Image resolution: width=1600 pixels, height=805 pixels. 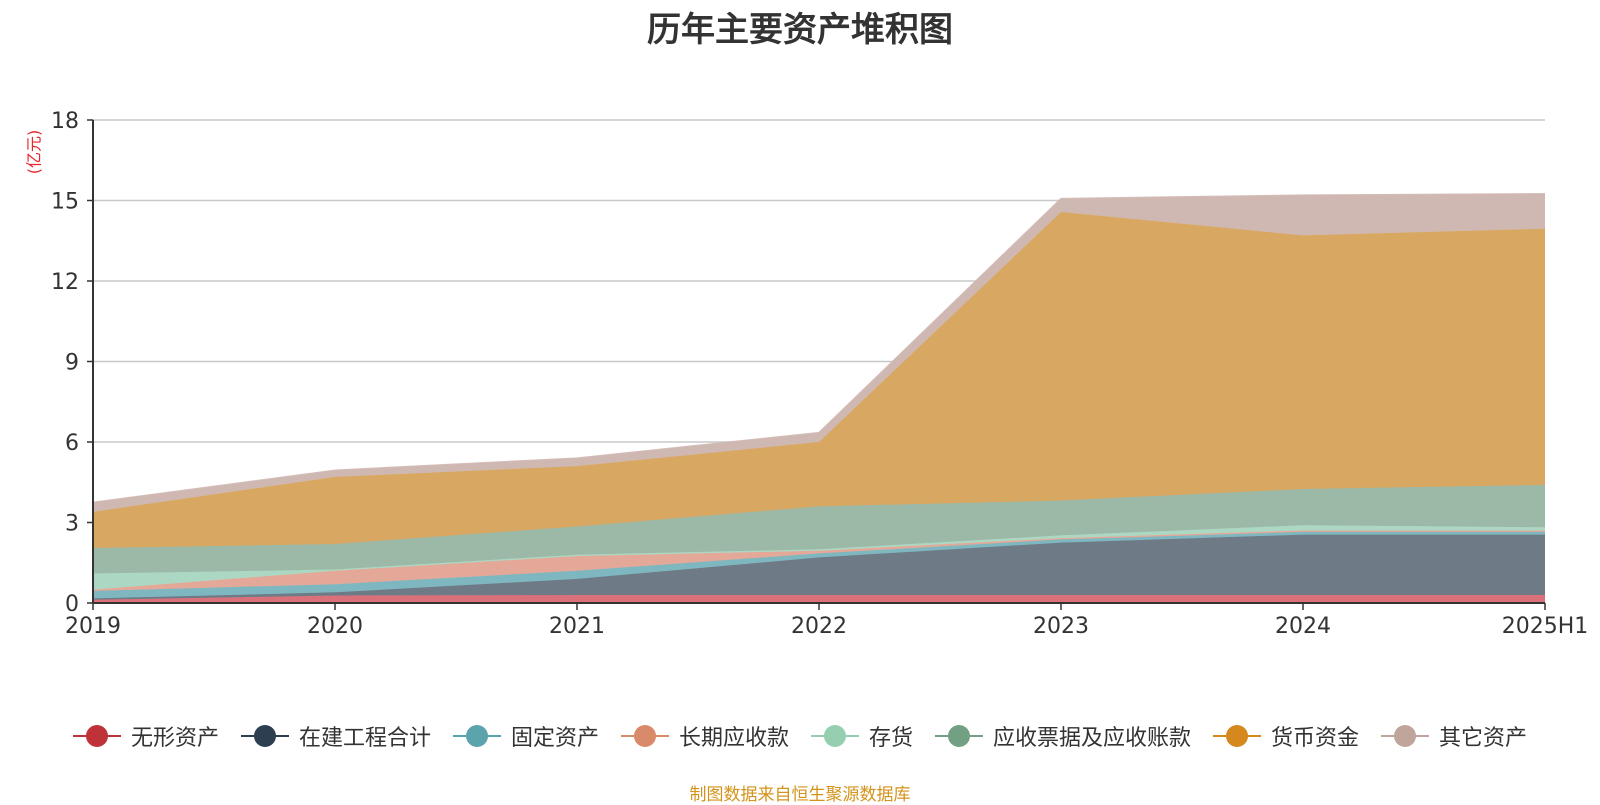 What do you see at coordinates (72, 524) in the screenshot?
I see `y-tick-label: 3` at bounding box center [72, 524].